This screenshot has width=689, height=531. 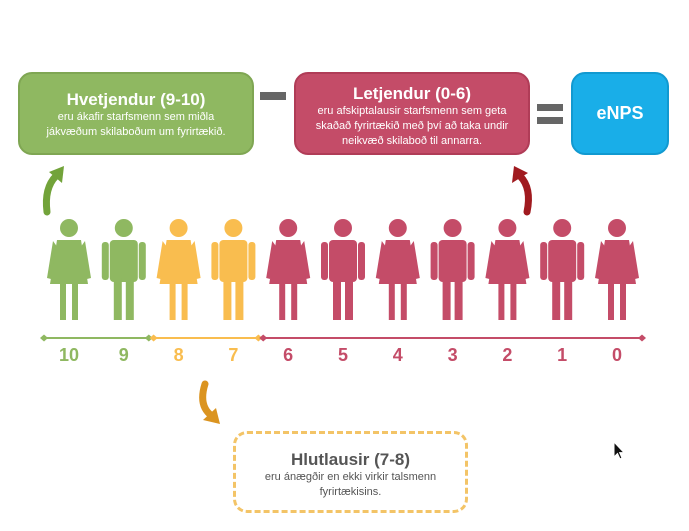 I want to click on score-number: 8, so click(x=178, y=355).